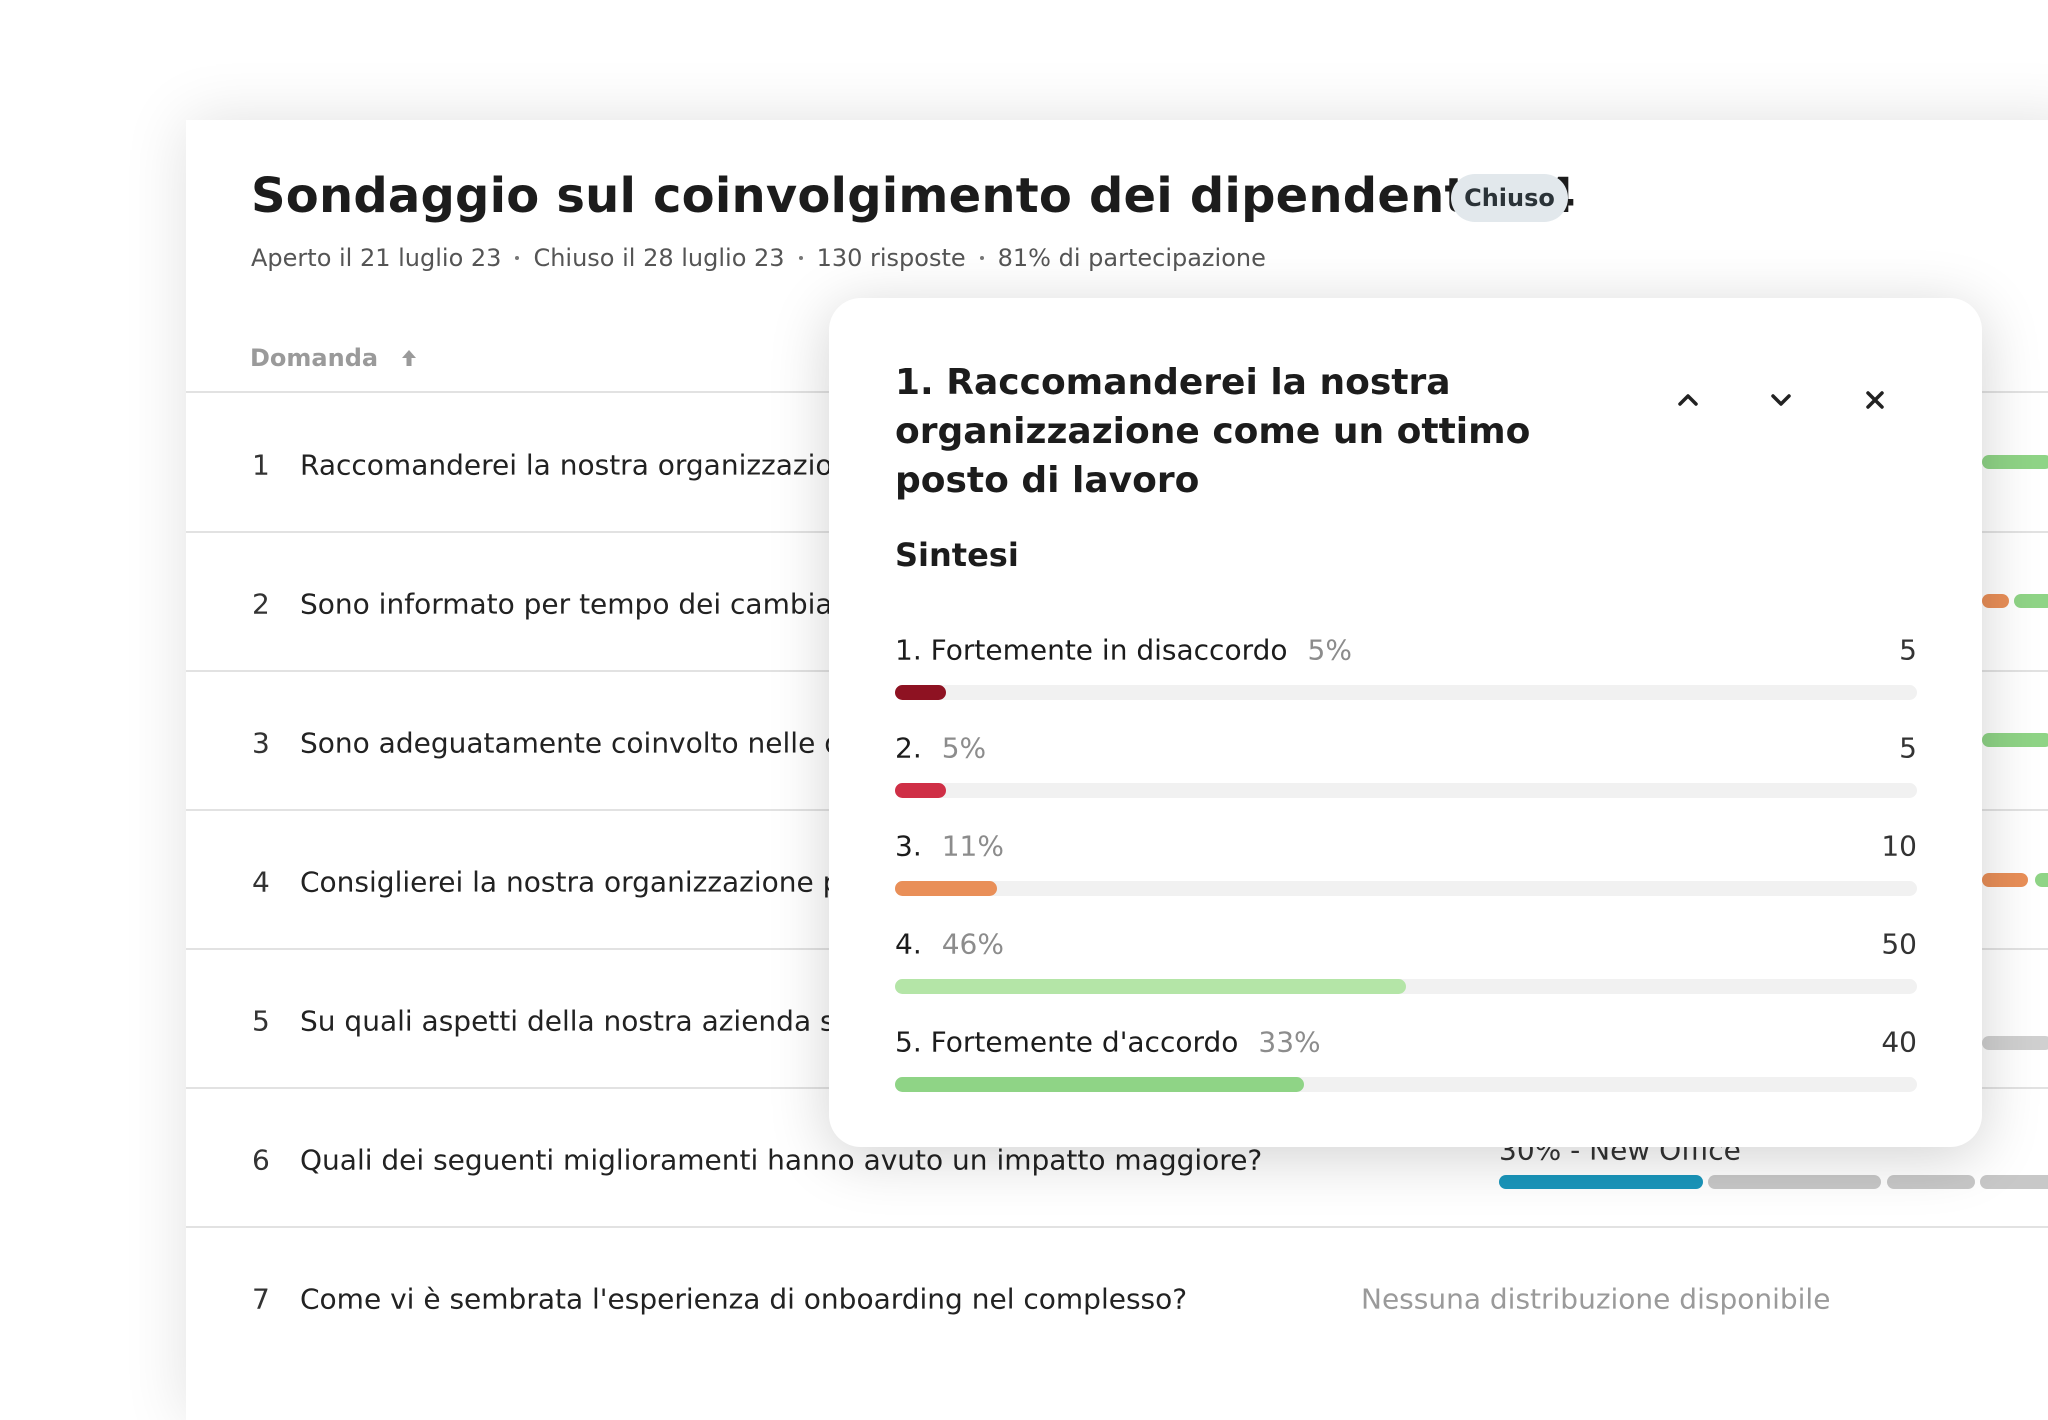 The height and width of the screenshot is (1420, 2048). I want to click on option-name: 1. Fortemente in disaccordo, so click(1091, 650).